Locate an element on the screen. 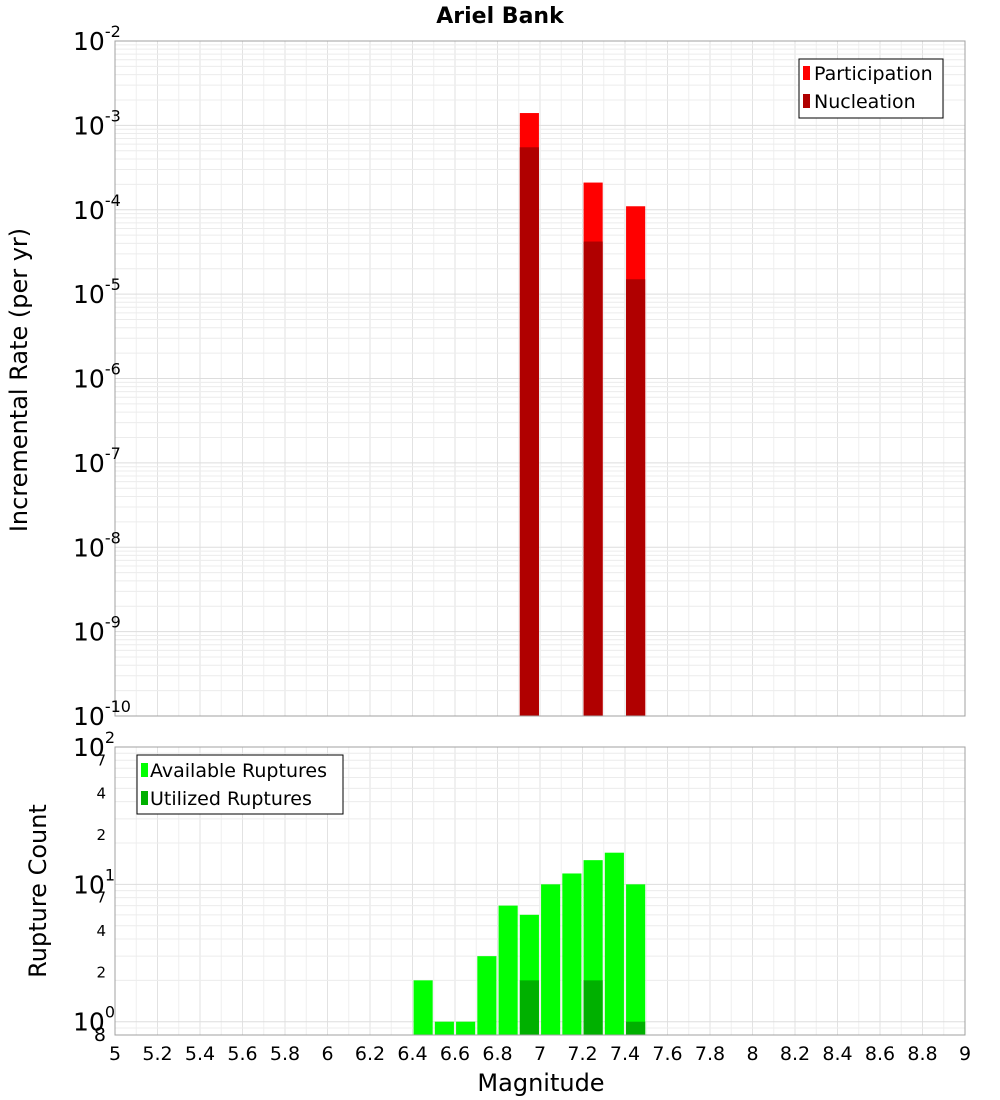 Image resolution: width=1000 pixels, height=1100 pixels. x-tick-label: 8.2 is located at coordinates (795, 1054).